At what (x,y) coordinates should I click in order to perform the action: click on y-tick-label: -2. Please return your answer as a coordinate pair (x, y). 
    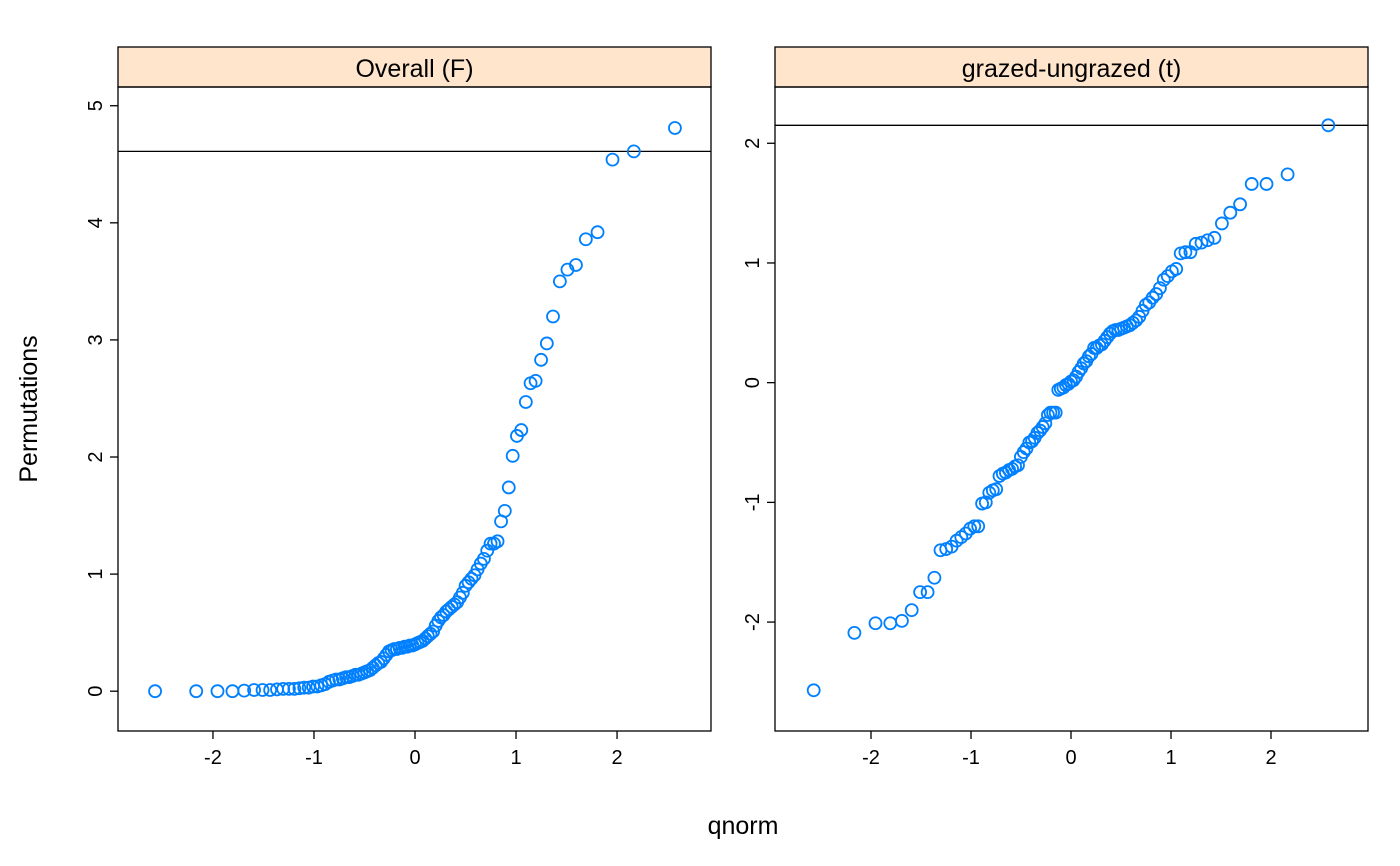
    Looking at the image, I should click on (753, 622).